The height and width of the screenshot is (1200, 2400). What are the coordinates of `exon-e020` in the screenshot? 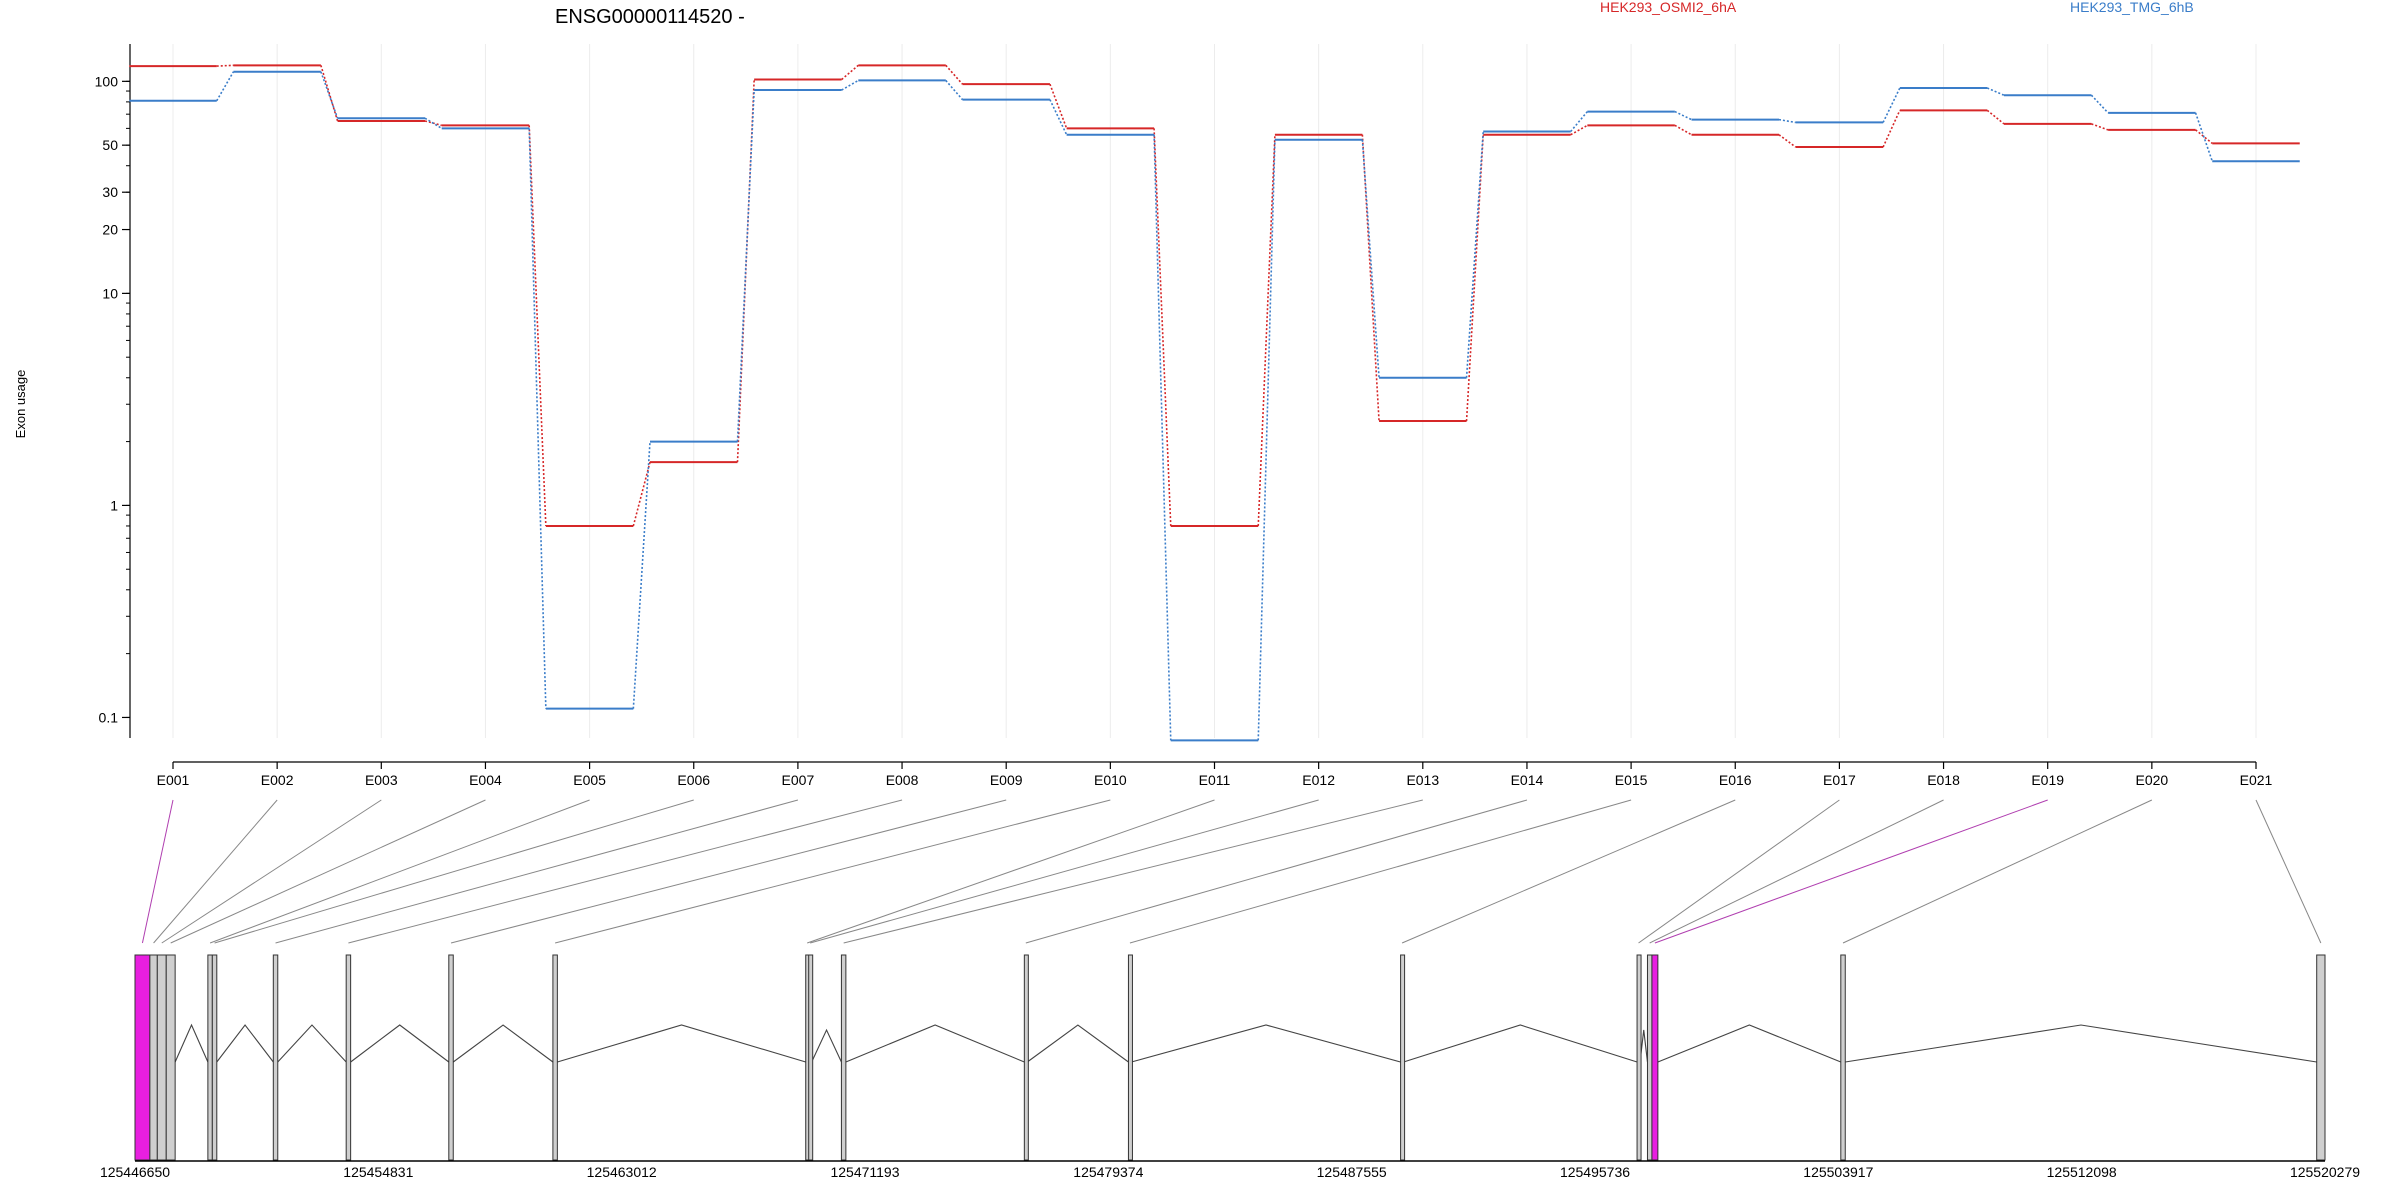 It's located at (1843, 1057).